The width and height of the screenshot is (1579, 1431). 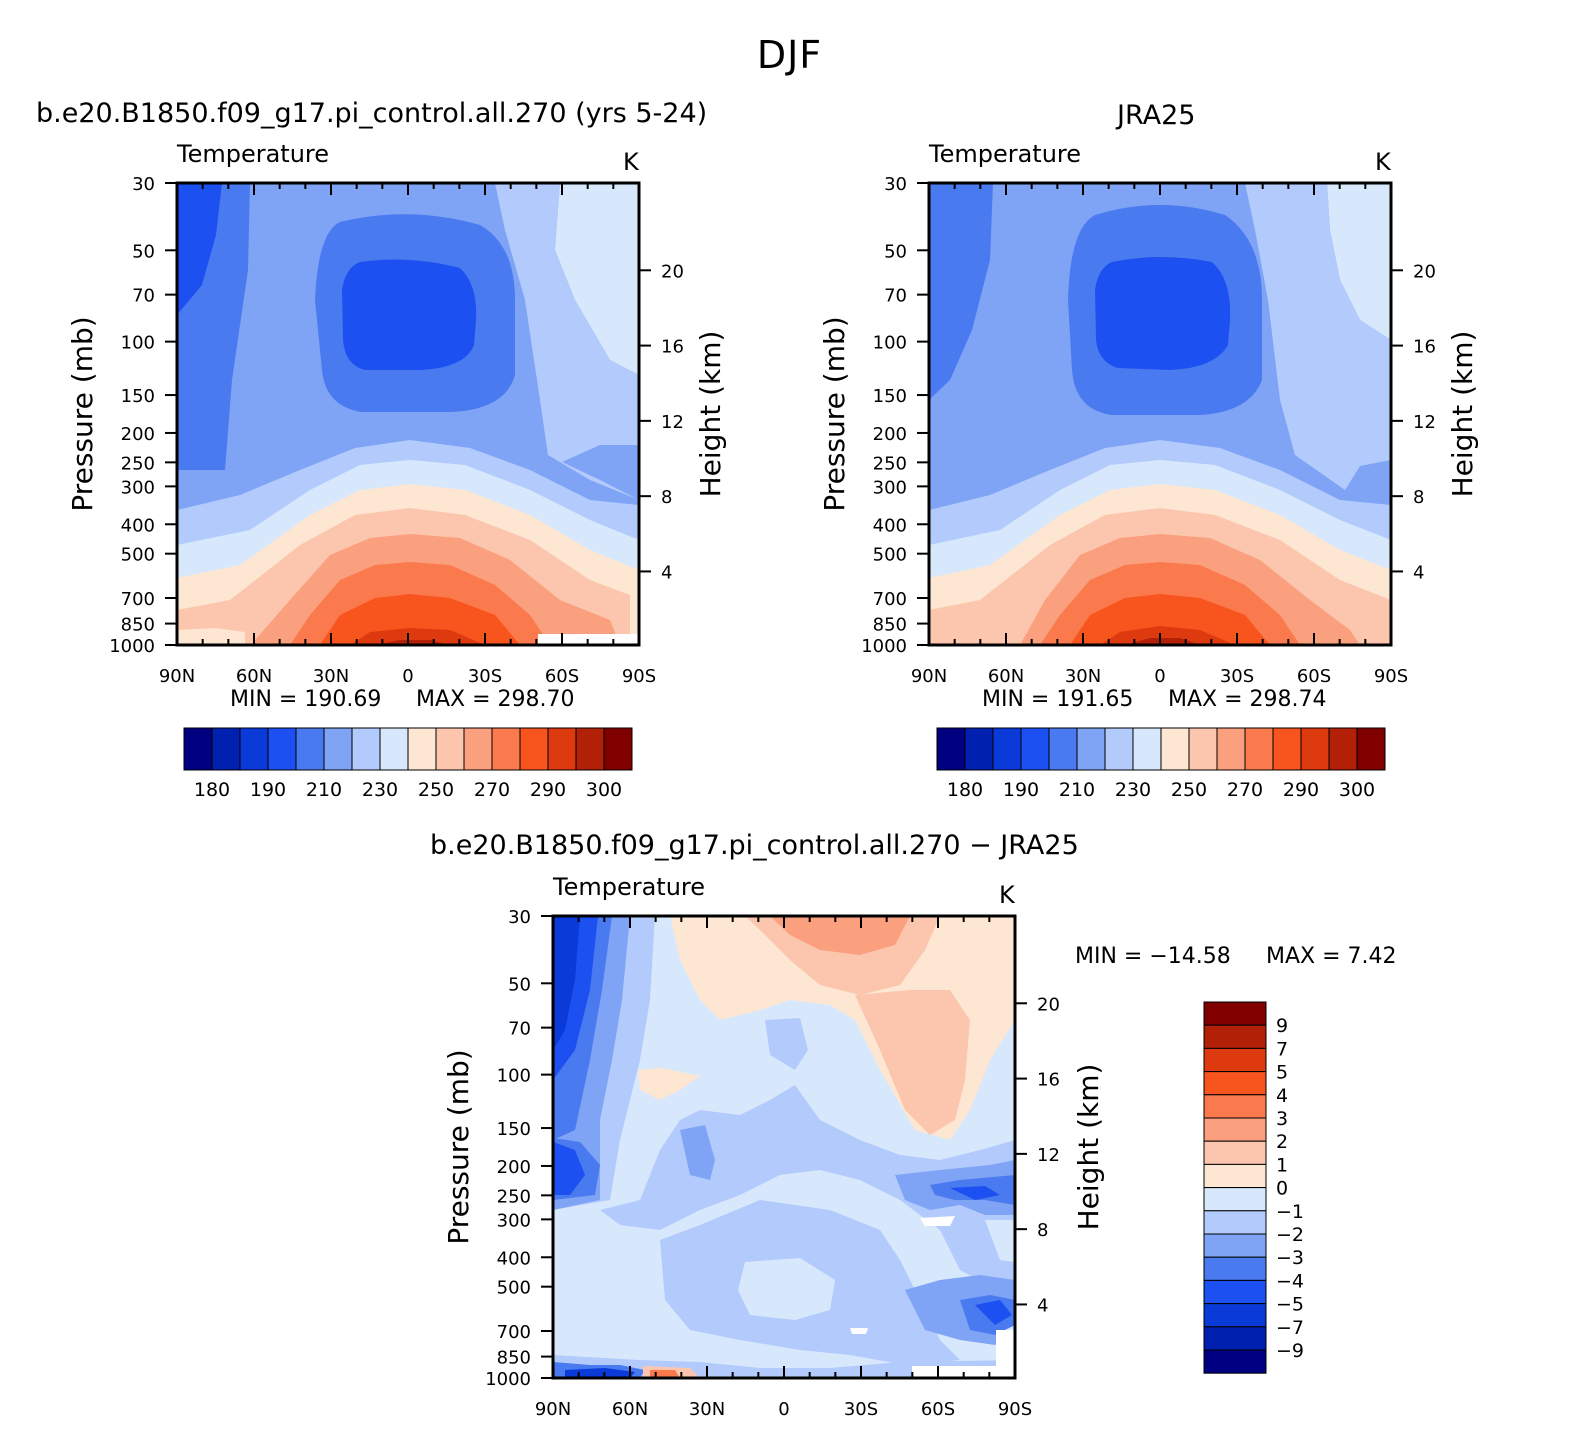 I want to click on panel-2-colorbar: 180 190 210 230 250 270 290 300, so click(x=1161, y=764).